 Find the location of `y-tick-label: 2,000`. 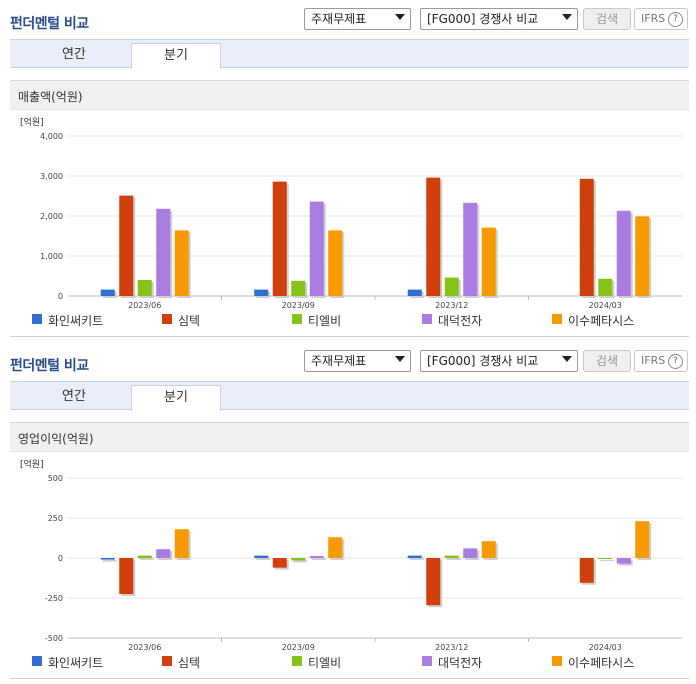

y-tick-label: 2,000 is located at coordinates (51, 216).